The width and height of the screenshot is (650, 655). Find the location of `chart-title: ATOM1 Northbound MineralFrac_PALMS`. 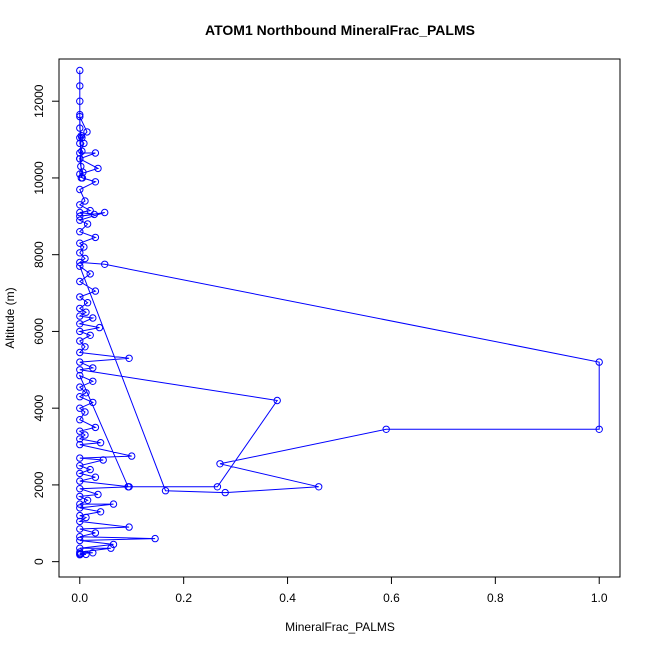

chart-title: ATOM1 Northbound MineralFrac_PALMS is located at coordinates (340, 30).